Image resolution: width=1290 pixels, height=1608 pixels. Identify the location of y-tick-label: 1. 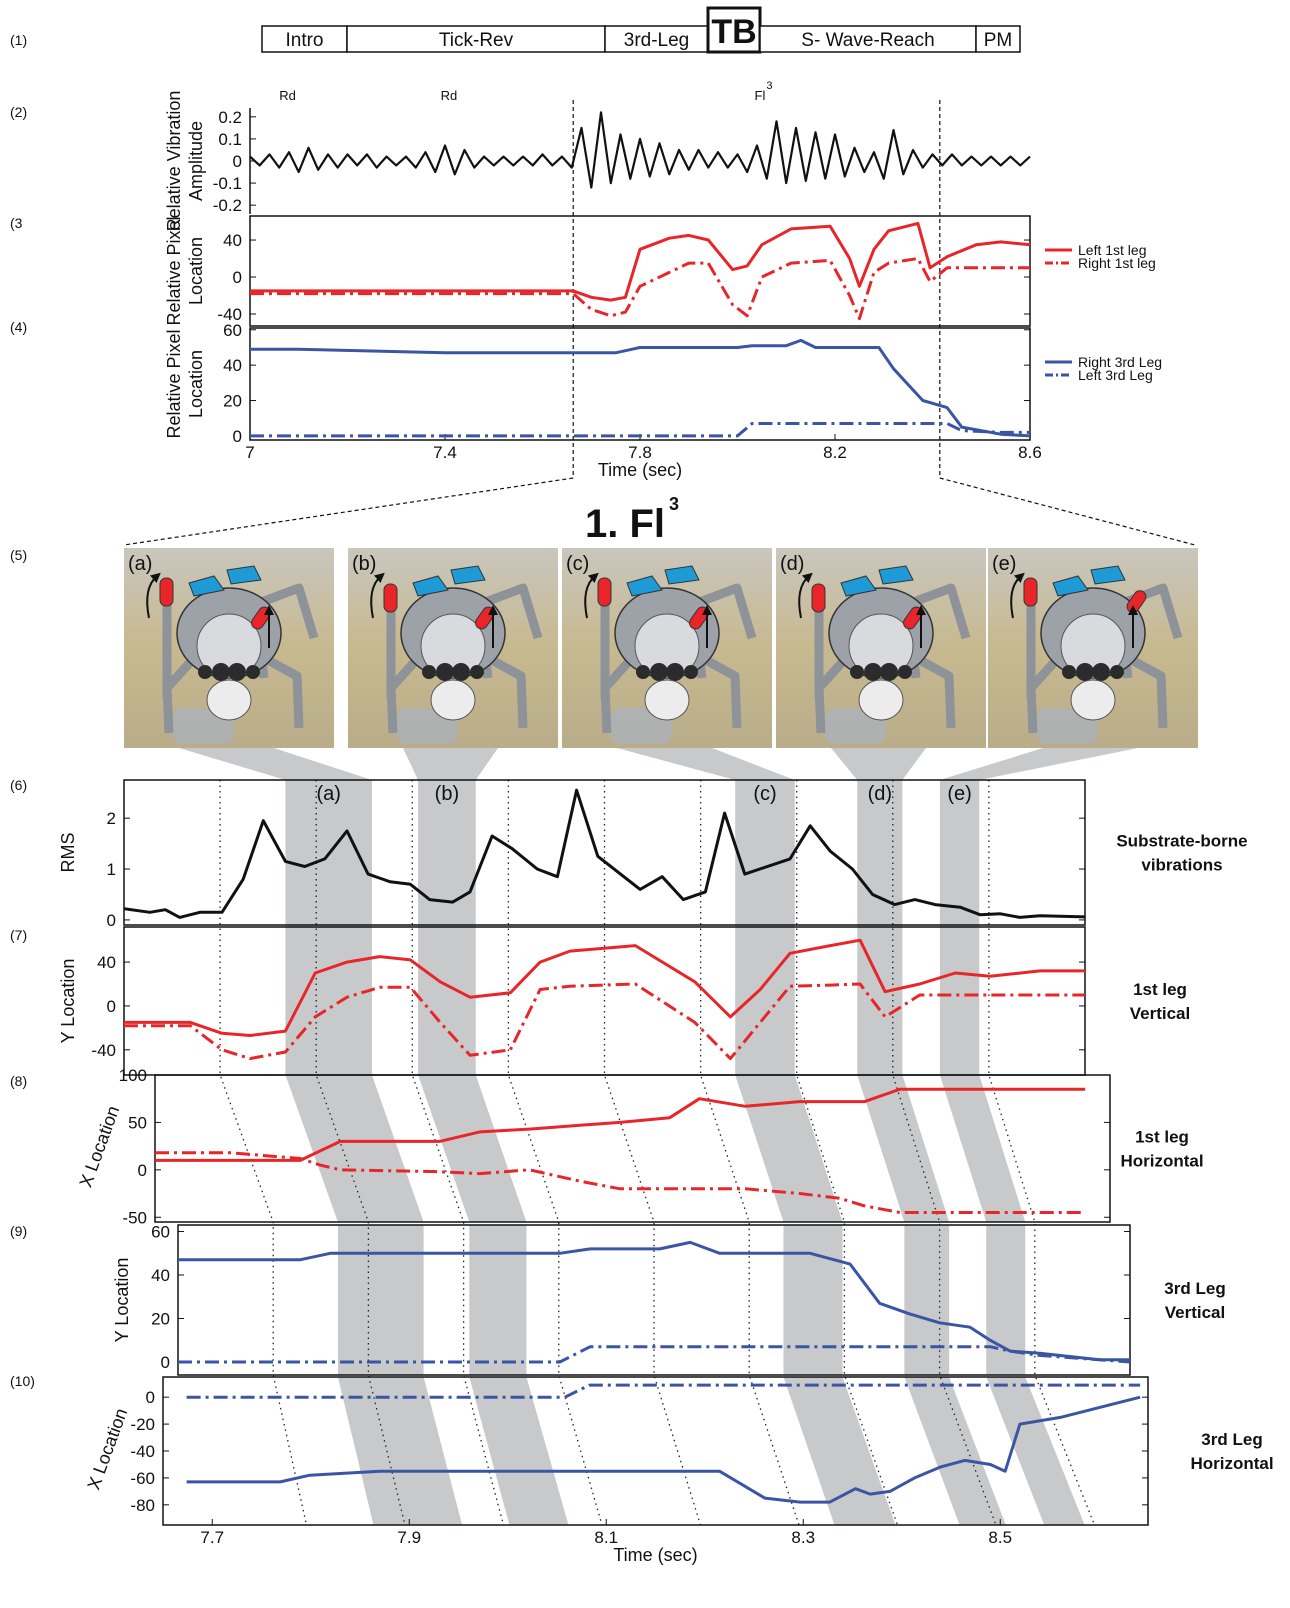
(111, 869).